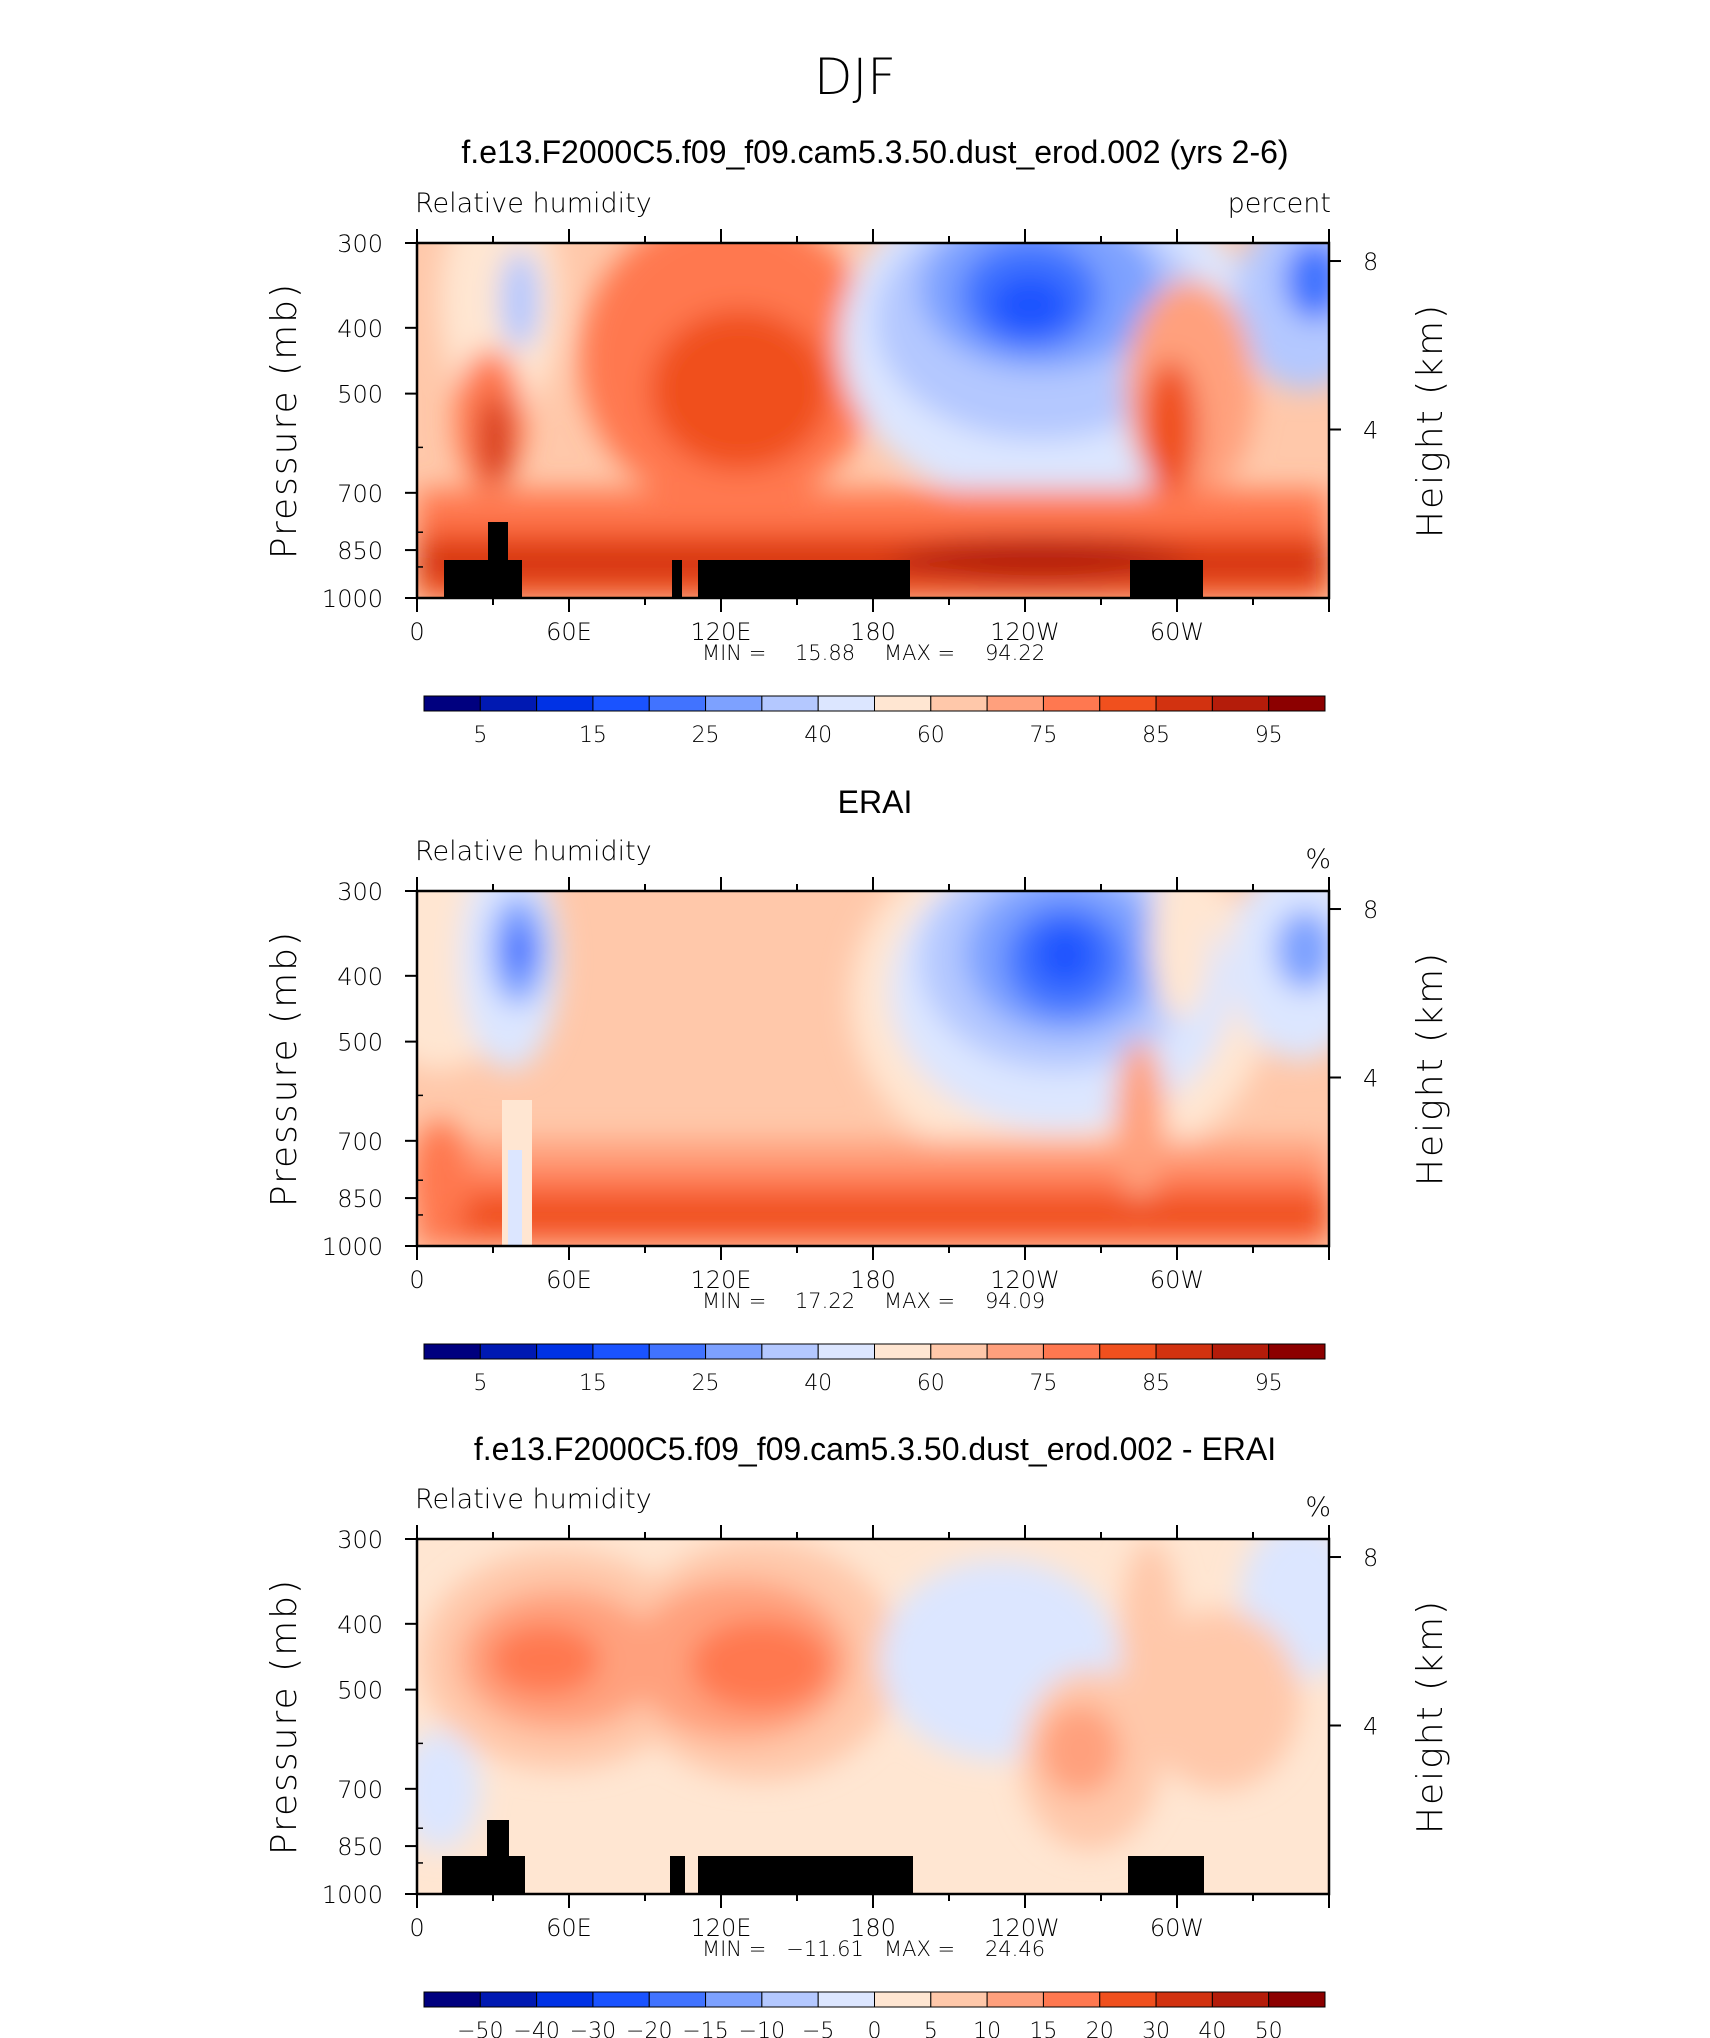 The width and height of the screenshot is (1710, 2038). I want to click on x-tick-label: 120W, so click(1025, 1928).